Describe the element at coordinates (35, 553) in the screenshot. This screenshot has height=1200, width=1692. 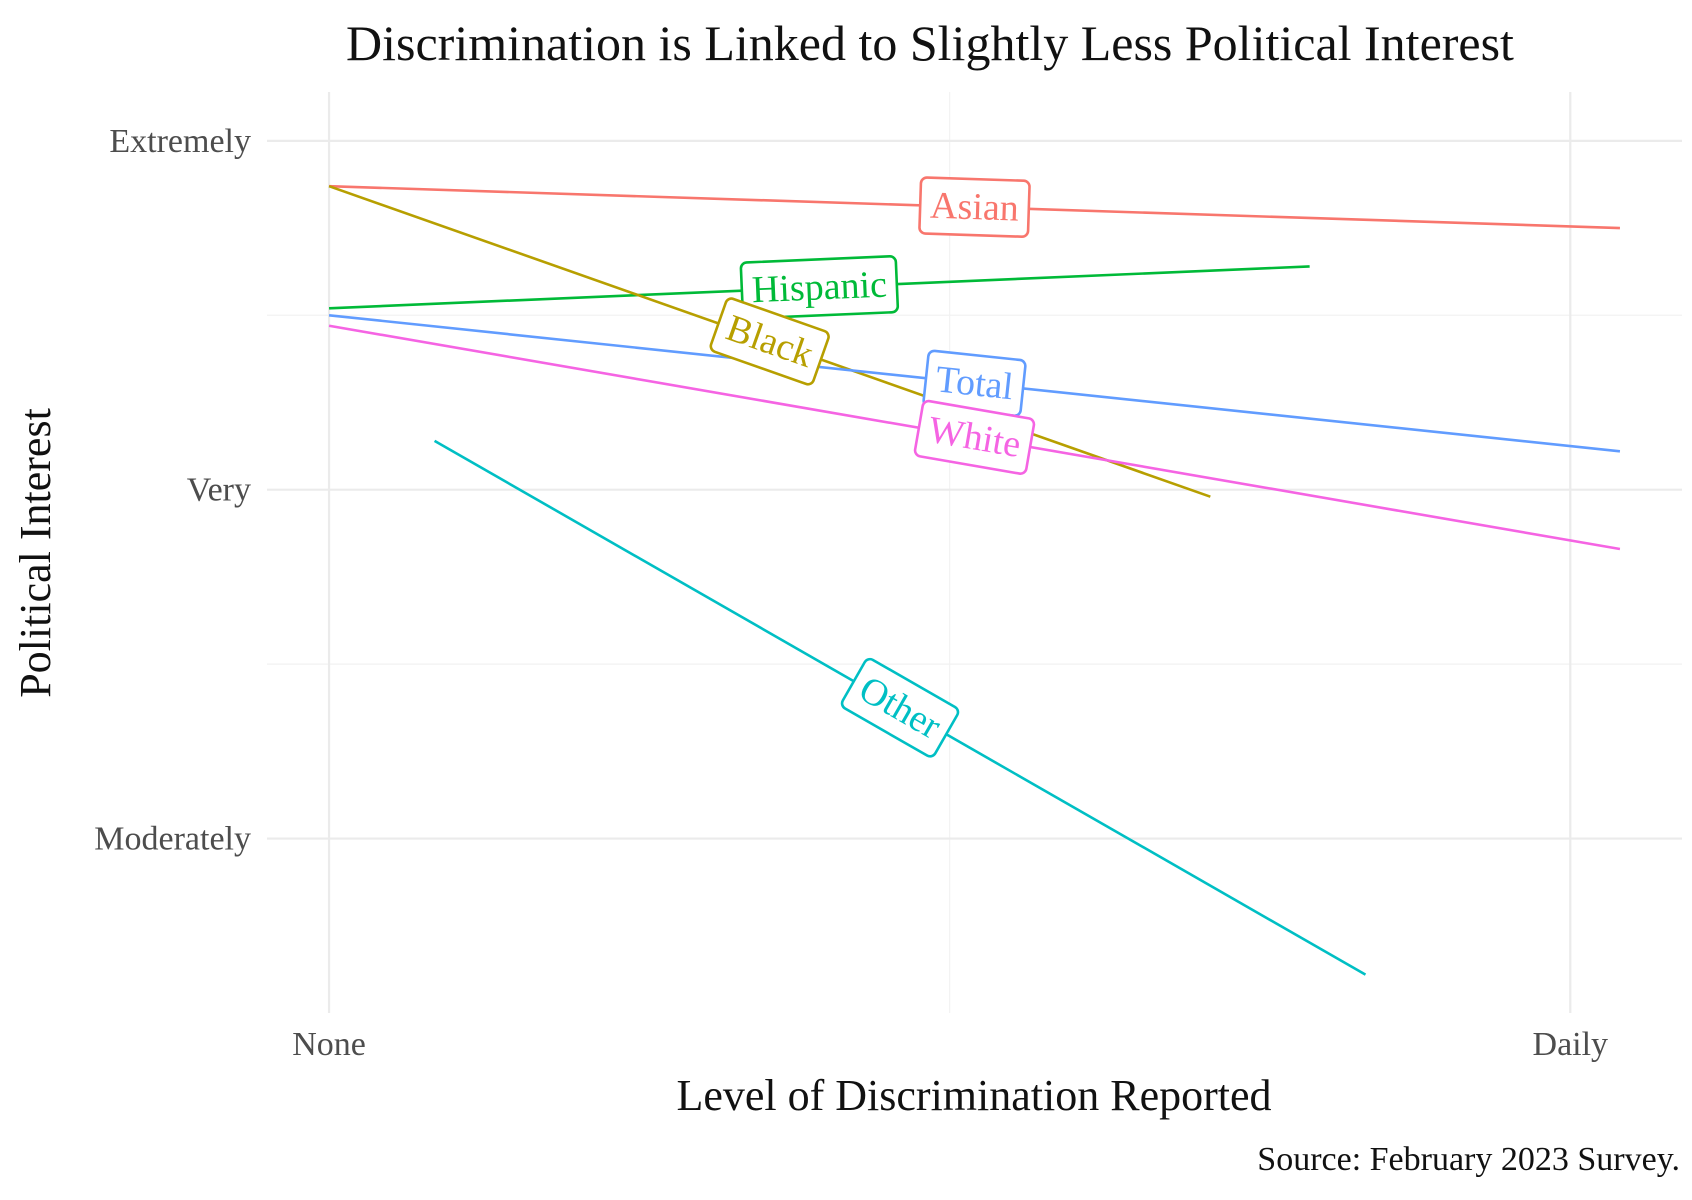
I see `y-axis-title: Political Interest` at that location.